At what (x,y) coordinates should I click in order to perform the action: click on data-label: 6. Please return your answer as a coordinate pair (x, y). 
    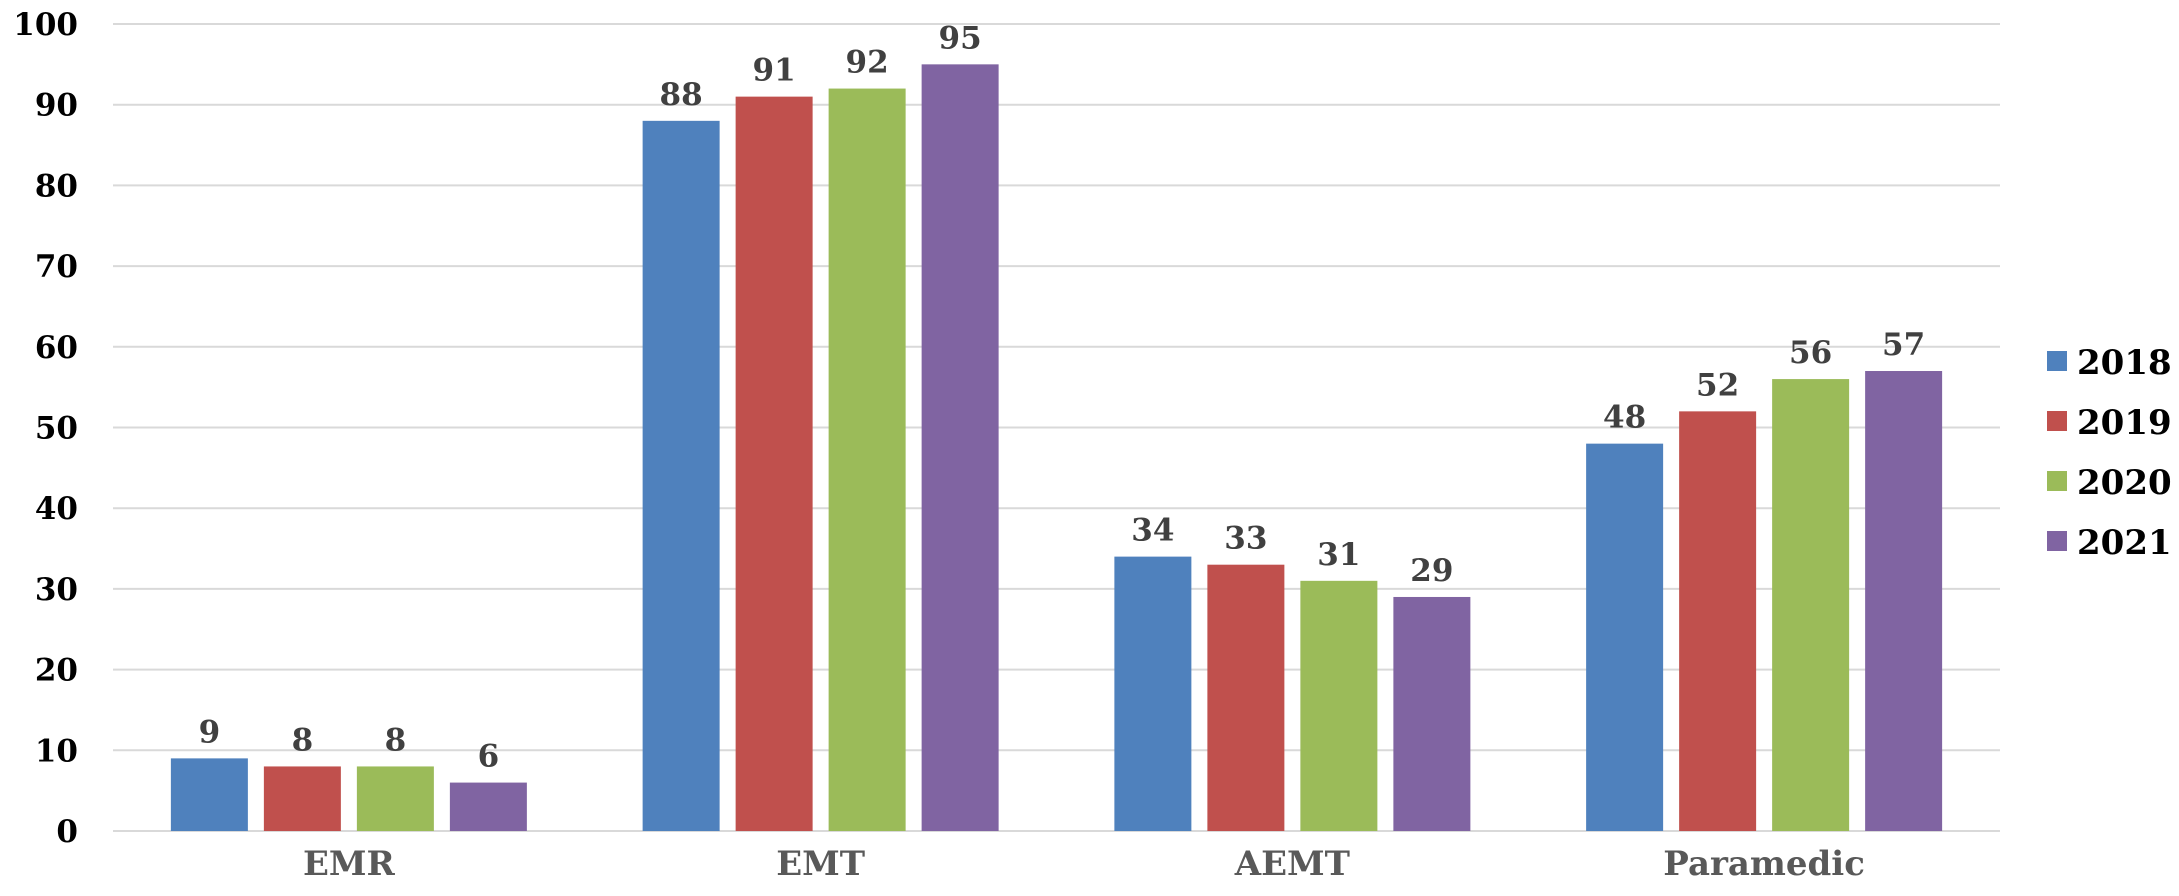
    Looking at the image, I should click on (489, 757).